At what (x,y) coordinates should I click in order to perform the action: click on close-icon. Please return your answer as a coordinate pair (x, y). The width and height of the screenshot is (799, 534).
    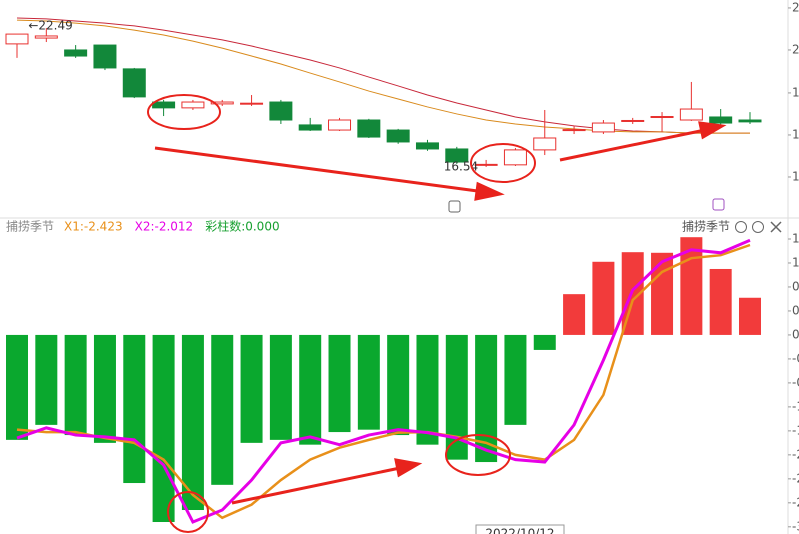
    Looking at the image, I should click on (776, 227).